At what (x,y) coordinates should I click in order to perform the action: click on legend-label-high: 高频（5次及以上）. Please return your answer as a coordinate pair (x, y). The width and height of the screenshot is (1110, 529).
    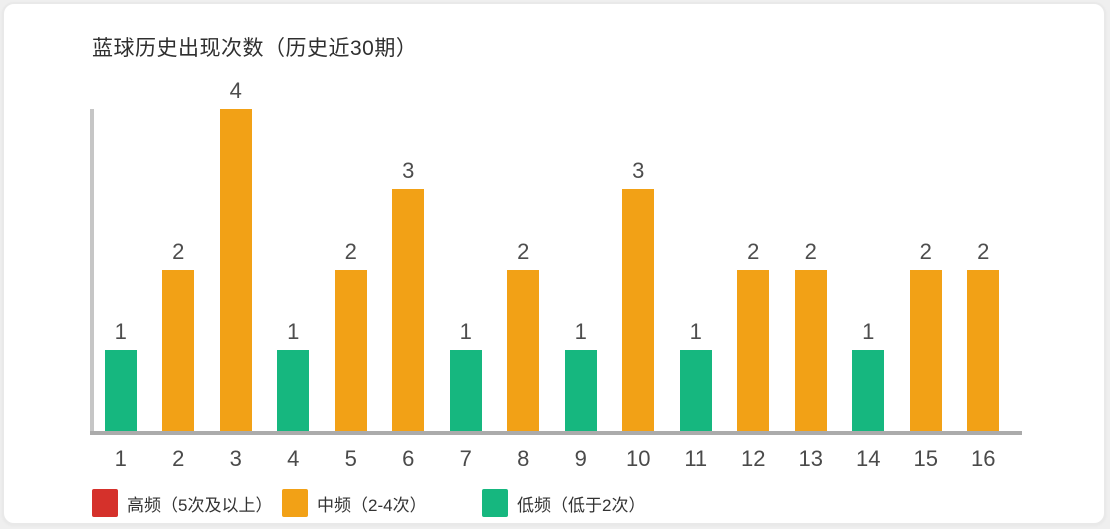
    Looking at the image, I should click on (200, 505).